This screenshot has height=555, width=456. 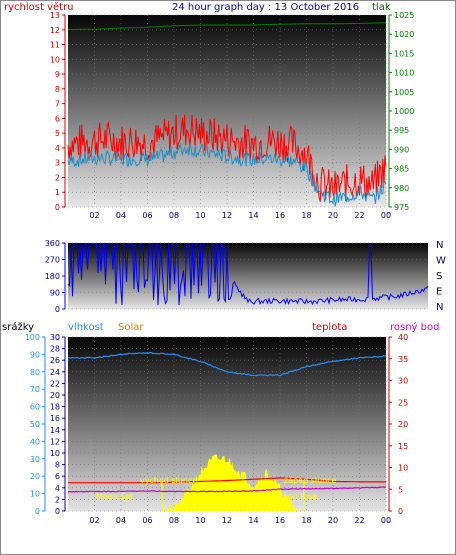 What do you see at coordinates (404, 53) in the screenshot?
I see `pressure-tick-label: 1015` at bounding box center [404, 53].